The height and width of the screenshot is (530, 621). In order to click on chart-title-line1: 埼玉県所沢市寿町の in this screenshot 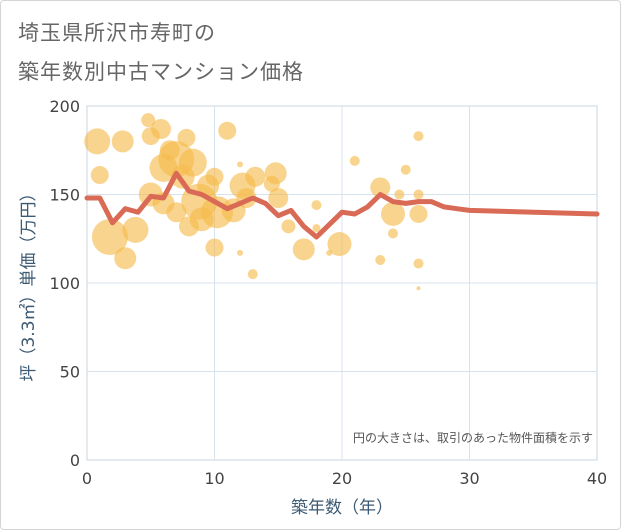, I will do `click(117, 33)`.